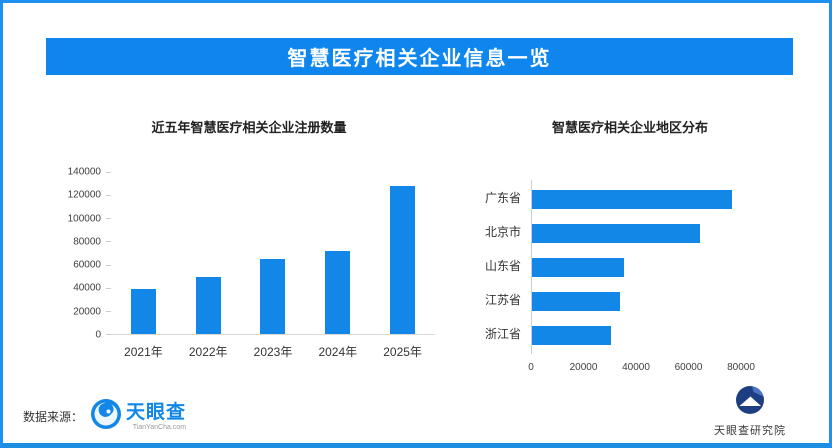 The height and width of the screenshot is (448, 832). I want to click on bar-row-广东省, so click(663, 199).